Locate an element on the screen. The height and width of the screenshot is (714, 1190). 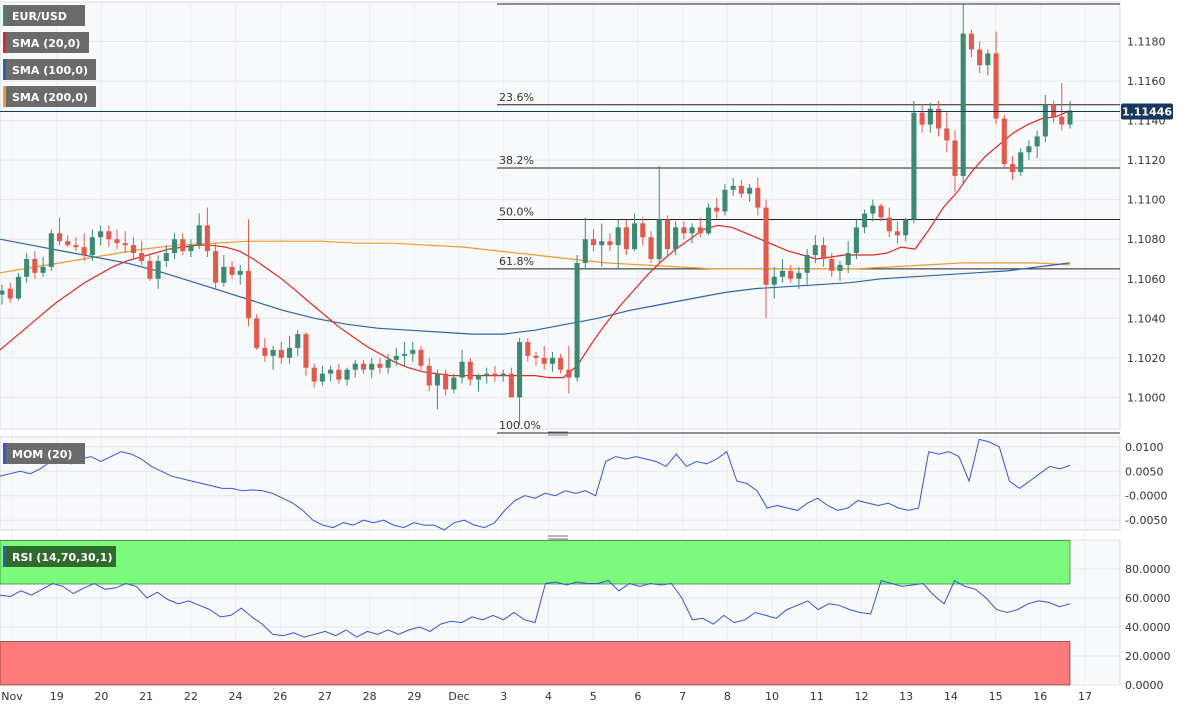
legend-sma100-label: SMA (100,0) is located at coordinates (50, 70).